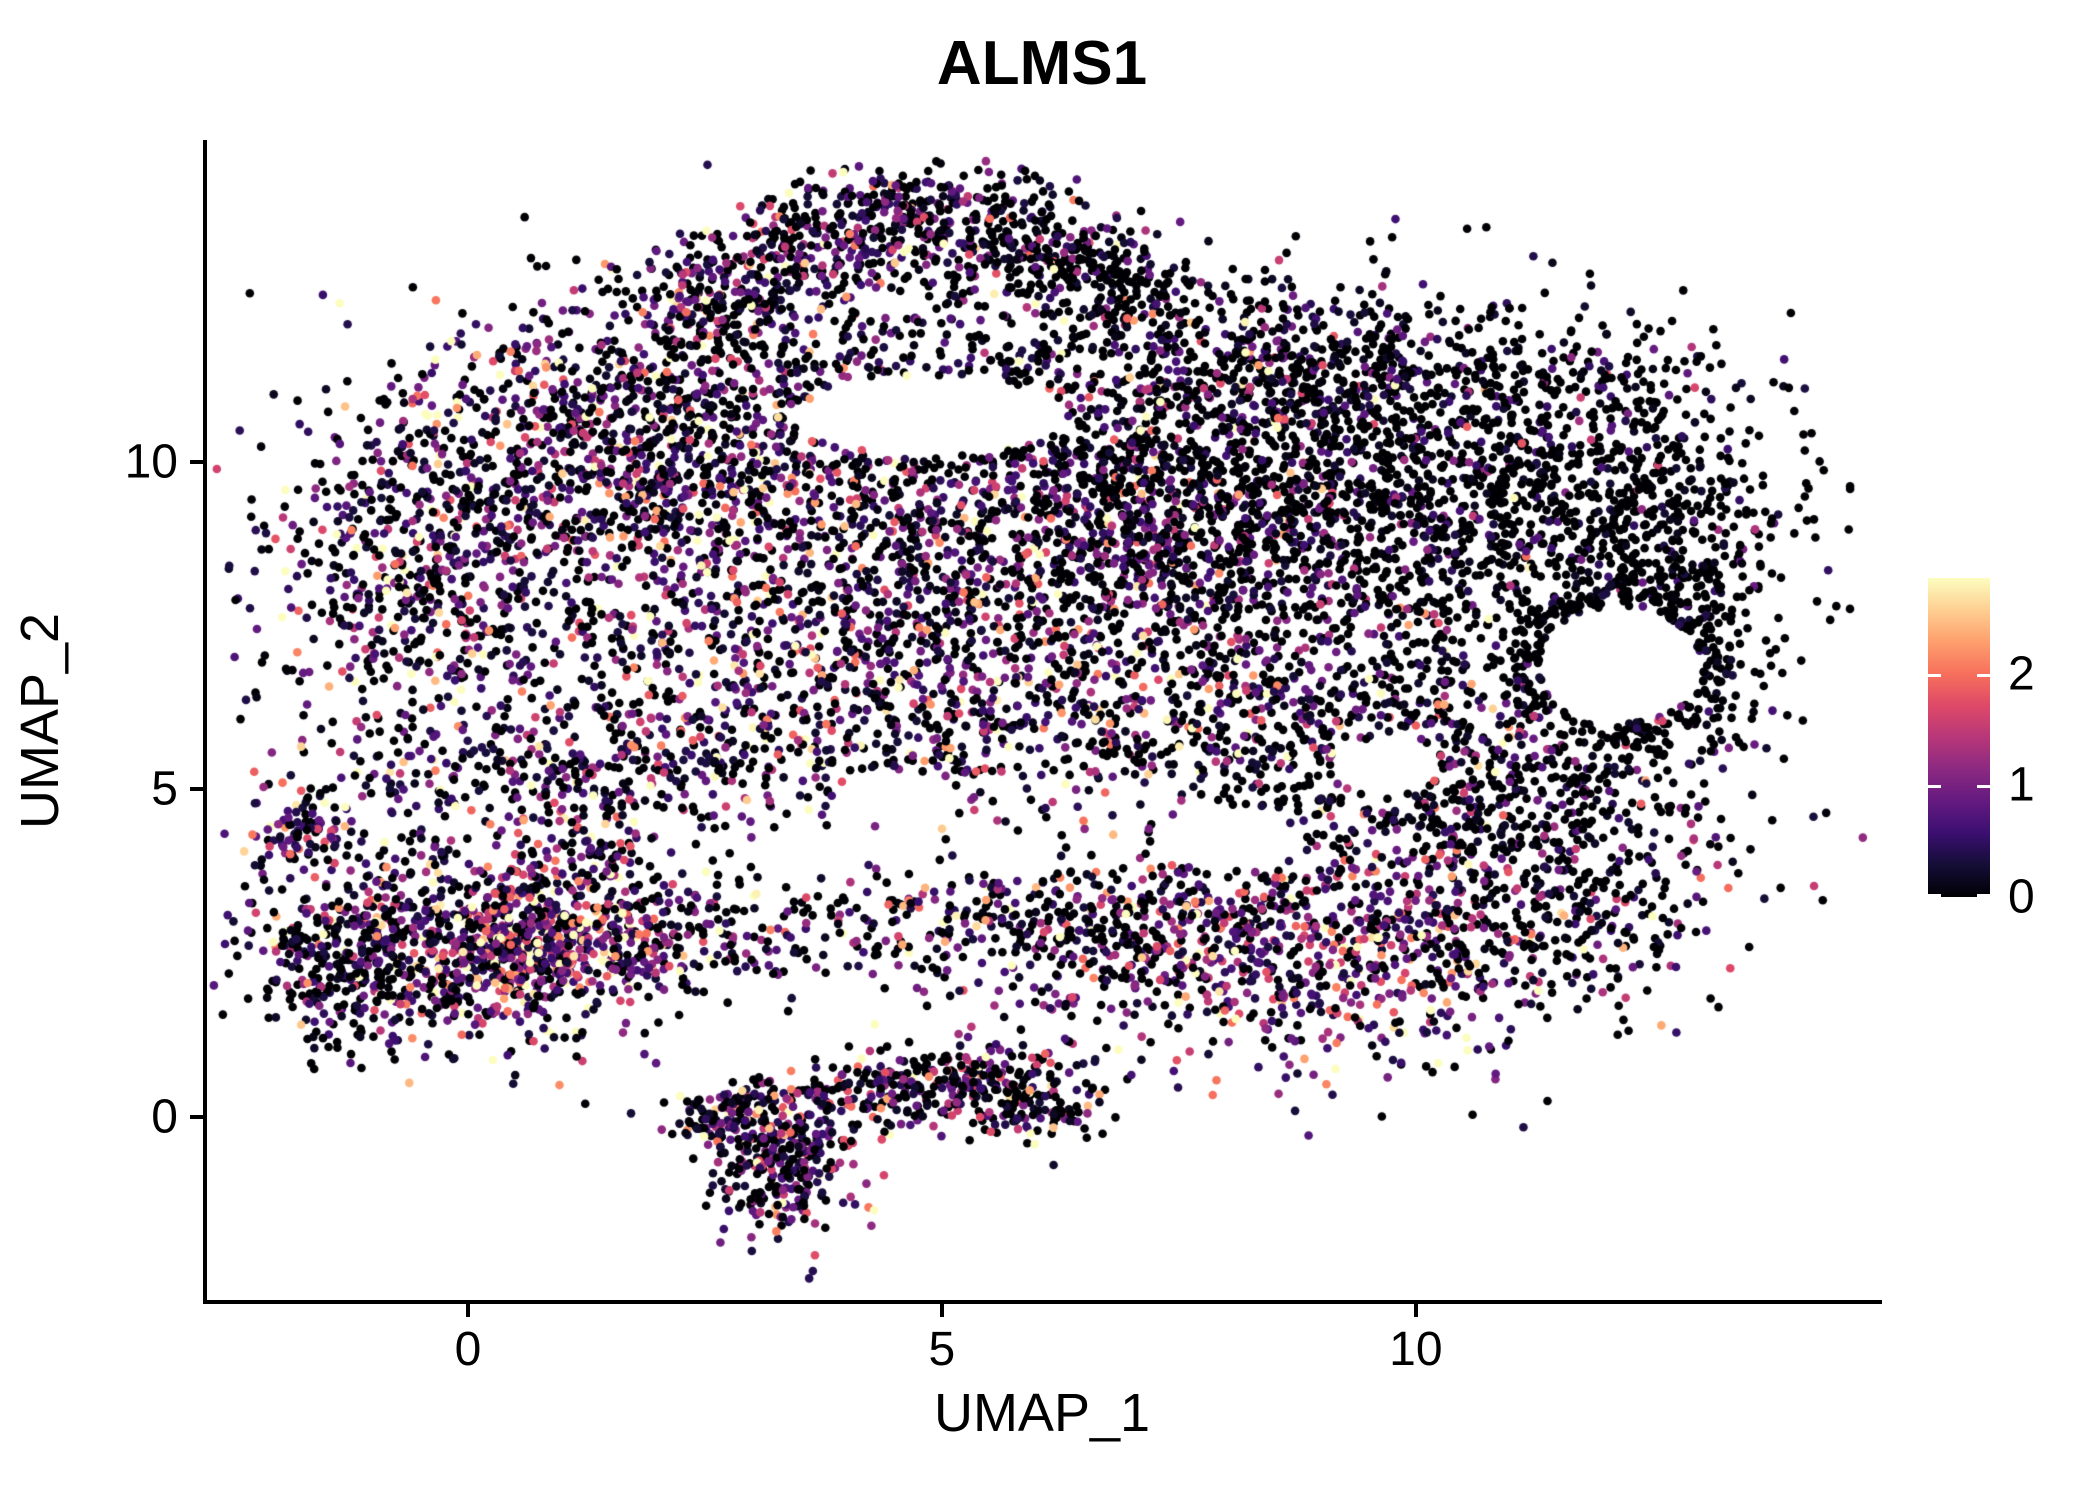  Describe the element at coordinates (2021, 785) in the screenshot. I see `colorbar-tick-label: 1` at that location.